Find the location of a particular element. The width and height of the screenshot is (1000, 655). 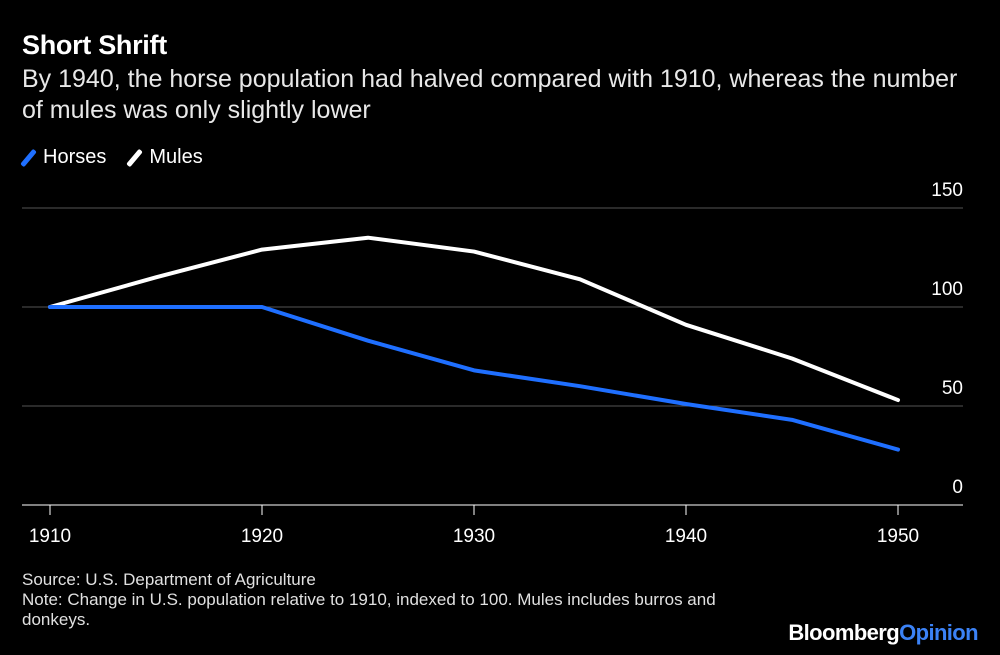

legend-label-mules: Mules is located at coordinates (176, 157).